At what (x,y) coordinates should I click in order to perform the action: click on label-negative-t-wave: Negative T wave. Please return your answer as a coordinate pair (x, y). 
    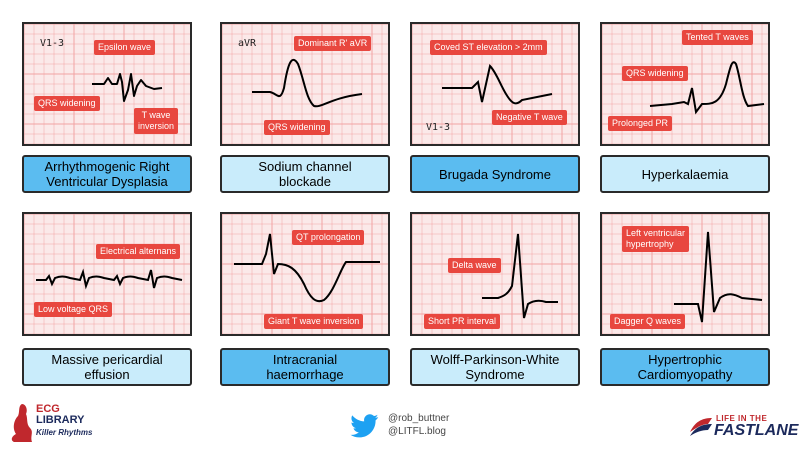
    Looking at the image, I should click on (529, 117).